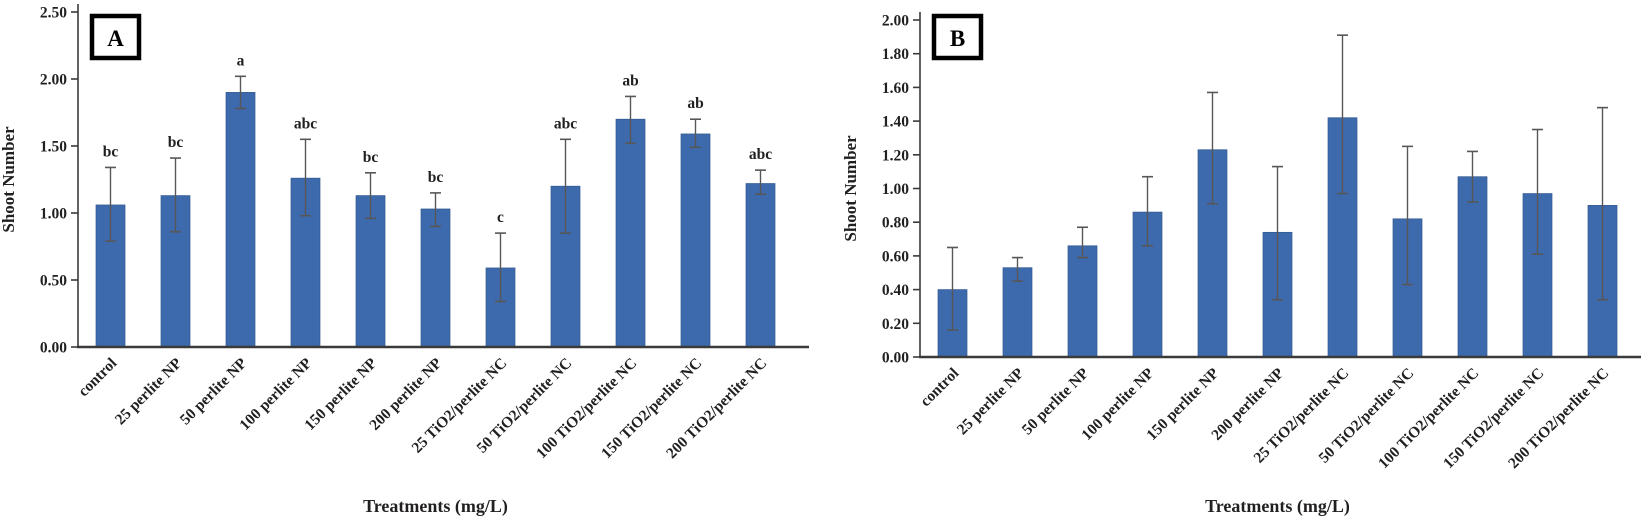 The width and height of the screenshot is (1645, 530). I want to click on y-tick-label: 1.60, so click(895, 88).